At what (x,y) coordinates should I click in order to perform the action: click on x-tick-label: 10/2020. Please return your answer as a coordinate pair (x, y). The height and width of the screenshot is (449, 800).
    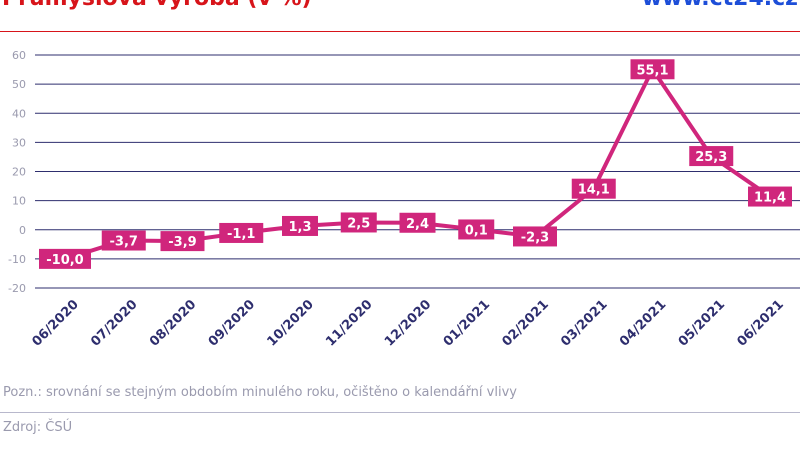
    Looking at the image, I should click on (290, 323).